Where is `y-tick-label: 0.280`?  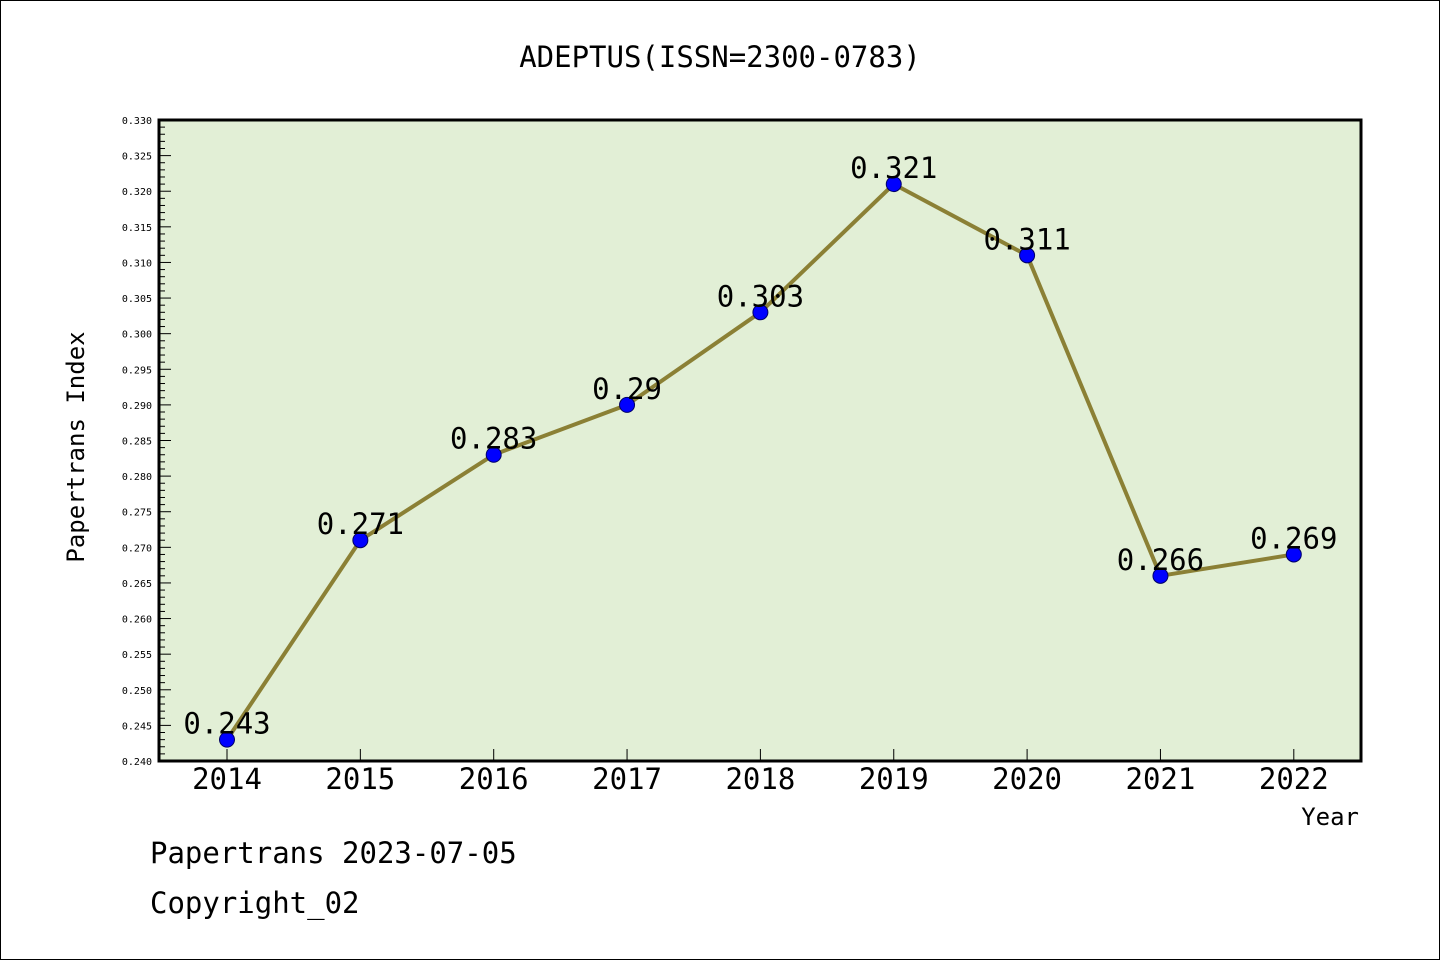 y-tick-label: 0.280 is located at coordinates (137, 477).